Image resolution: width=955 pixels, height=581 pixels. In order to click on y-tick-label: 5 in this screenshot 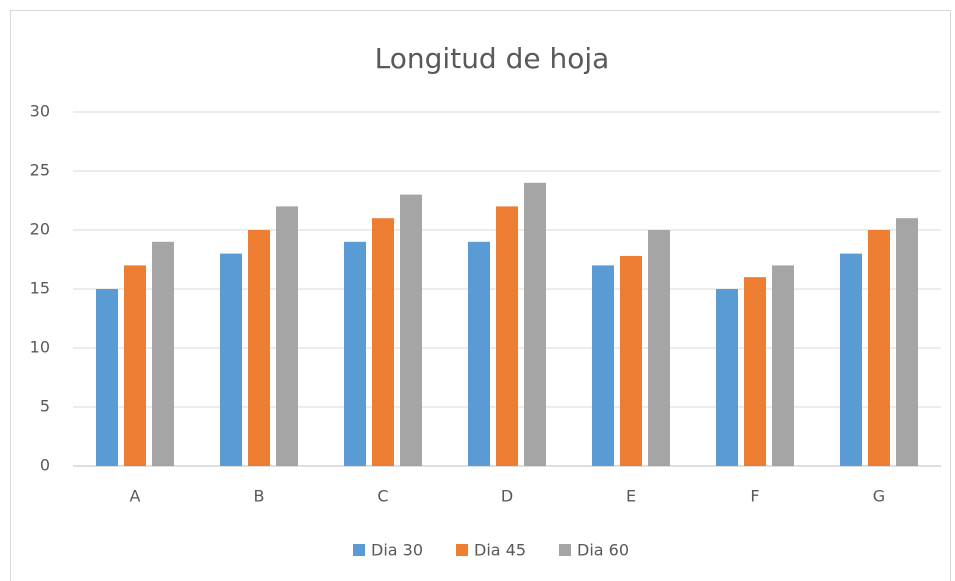, I will do `click(45, 406)`.